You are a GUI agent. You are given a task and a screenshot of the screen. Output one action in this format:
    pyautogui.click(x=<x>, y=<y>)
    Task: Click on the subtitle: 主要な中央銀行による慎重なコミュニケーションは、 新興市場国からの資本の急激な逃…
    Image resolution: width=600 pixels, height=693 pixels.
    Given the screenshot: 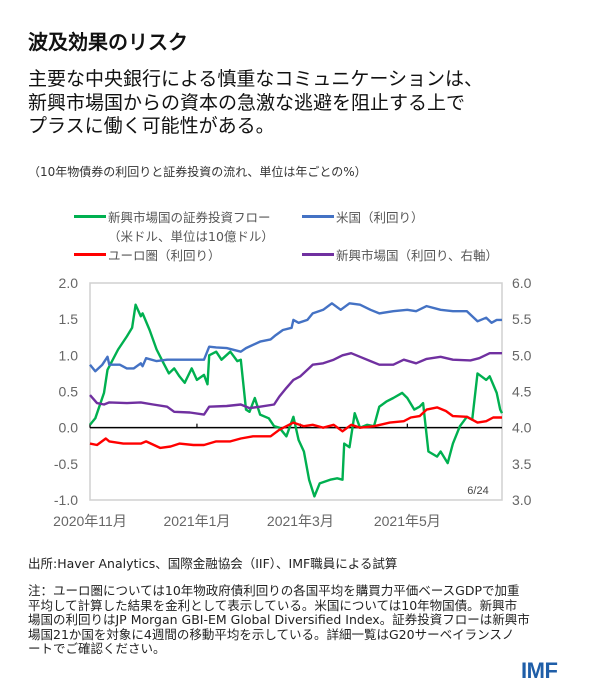 What is the action you would take?
    pyautogui.click(x=308, y=103)
    